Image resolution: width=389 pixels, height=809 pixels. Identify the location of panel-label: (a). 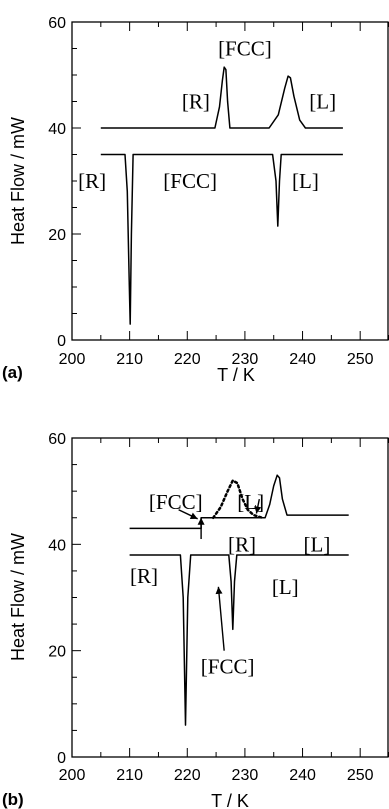
(12, 372).